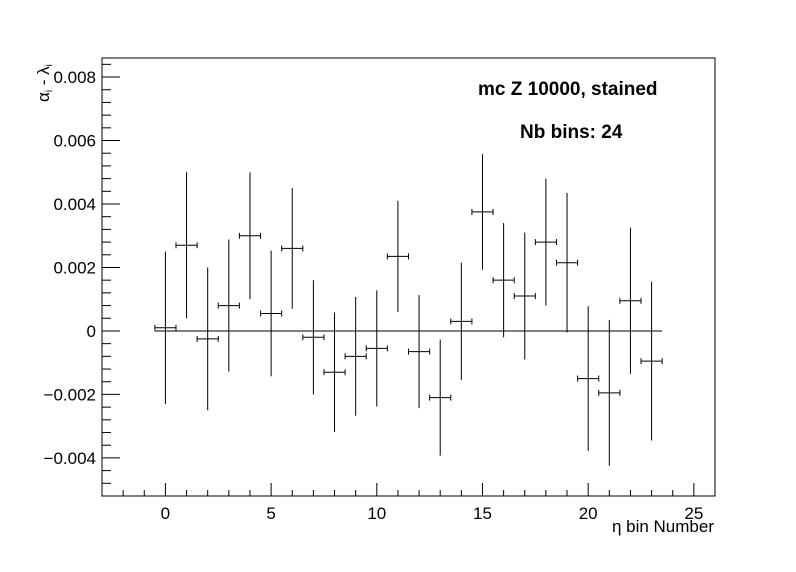 The width and height of the screenshot is (796, 572). I want to click on y-tick-label: −0.002, so click(70, 394).